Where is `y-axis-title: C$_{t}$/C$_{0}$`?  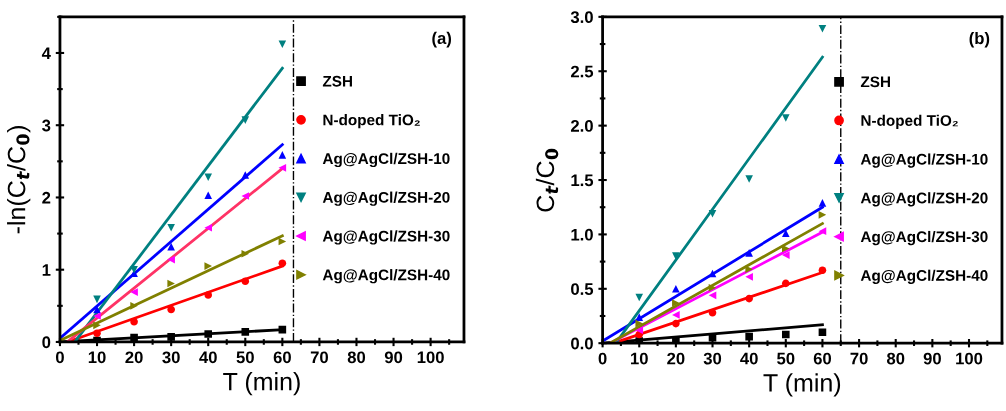
y-axis-title: C$_{t}$/C$_{0}$ is located at coordinates (547, 180).